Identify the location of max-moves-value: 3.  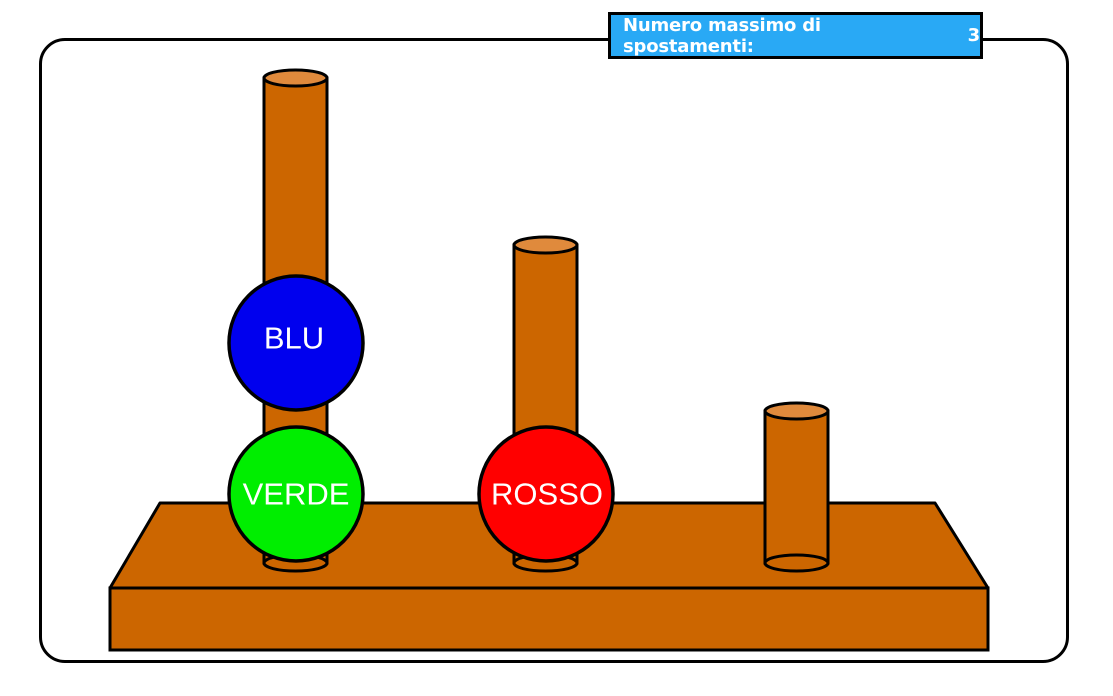
(974, 35).